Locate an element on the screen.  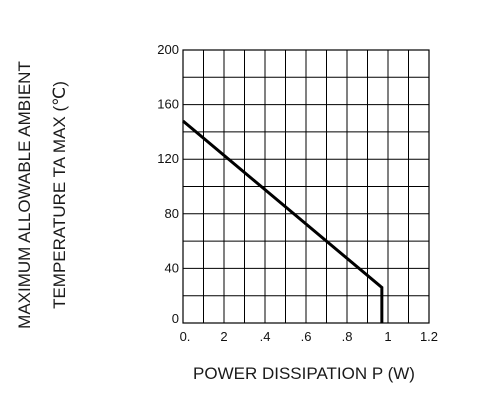
x-tick-label: 1.2 is located at coordinates (429, 336).